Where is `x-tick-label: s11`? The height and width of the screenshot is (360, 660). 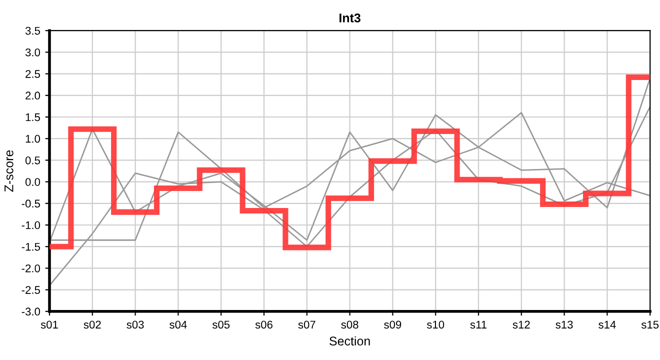
x-tick-label: s11 is located at coordinates (478, 324).